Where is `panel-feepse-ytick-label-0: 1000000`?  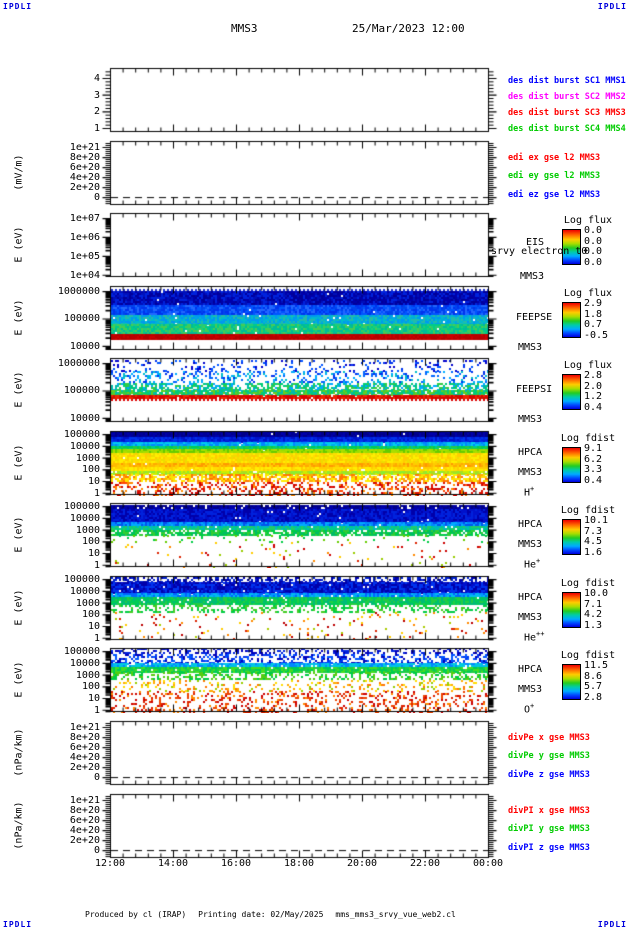 panel-feepse-ytick-label-0: 1000000 is located at coordinates (78, 292).